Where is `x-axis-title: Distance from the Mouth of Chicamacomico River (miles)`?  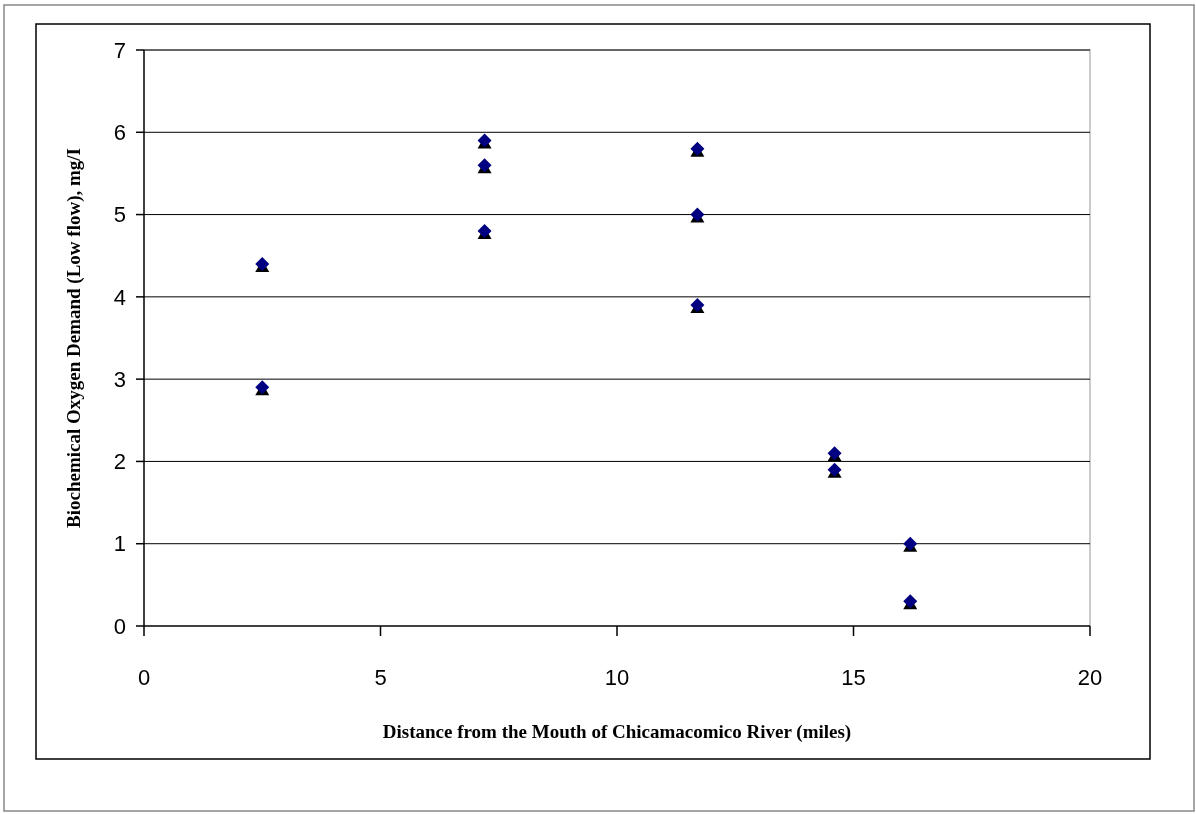 x-axis-title: Distance from the Mouth of Chicamacomico River (miles) is located at coordinates (617, 732).